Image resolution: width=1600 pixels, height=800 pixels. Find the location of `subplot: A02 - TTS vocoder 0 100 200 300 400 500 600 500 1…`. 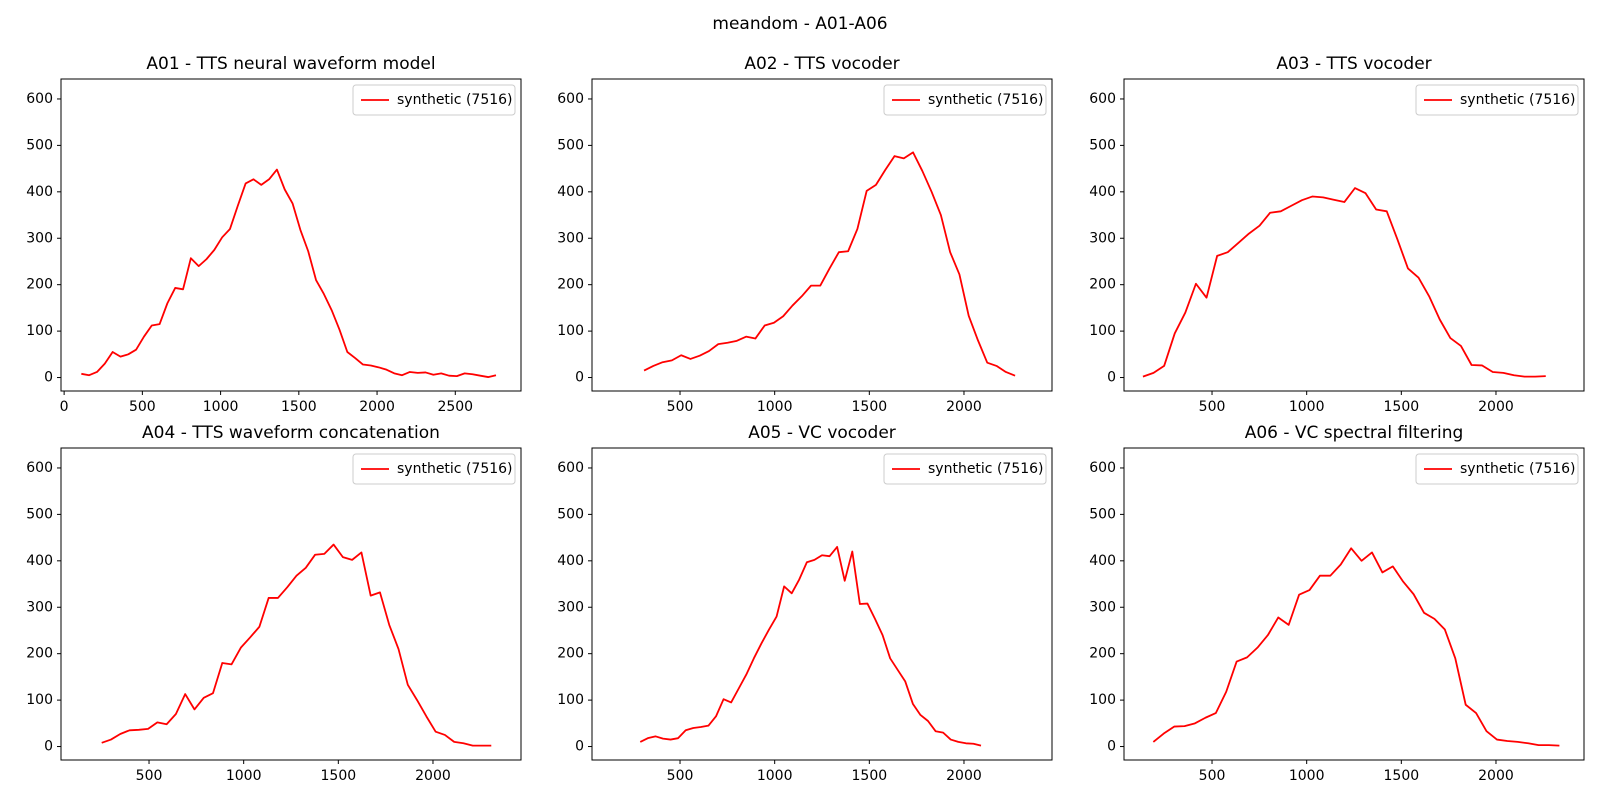

subplot: A02 - TTS vocoder 0 100 200 300 400 500 600 500 1… is located at coordinates (805, 234).